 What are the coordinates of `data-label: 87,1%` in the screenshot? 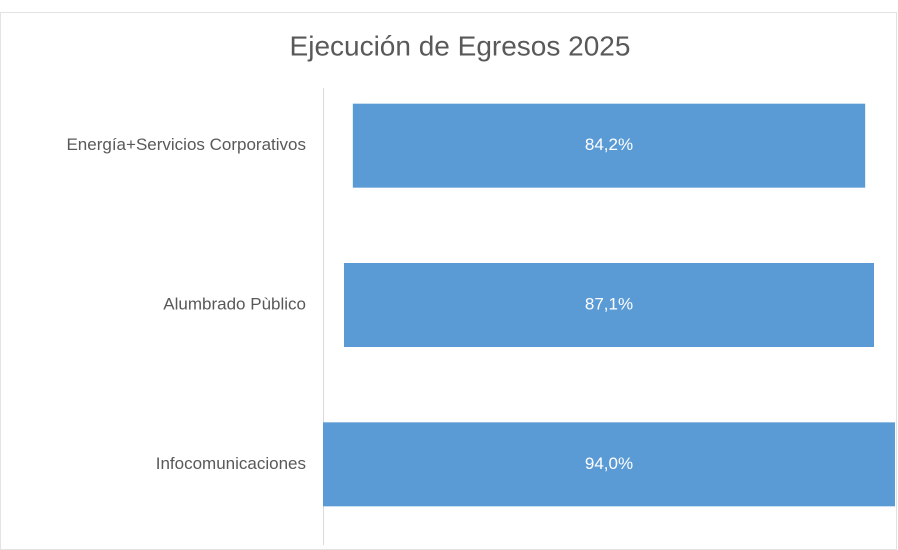 It's located at (609, 303).